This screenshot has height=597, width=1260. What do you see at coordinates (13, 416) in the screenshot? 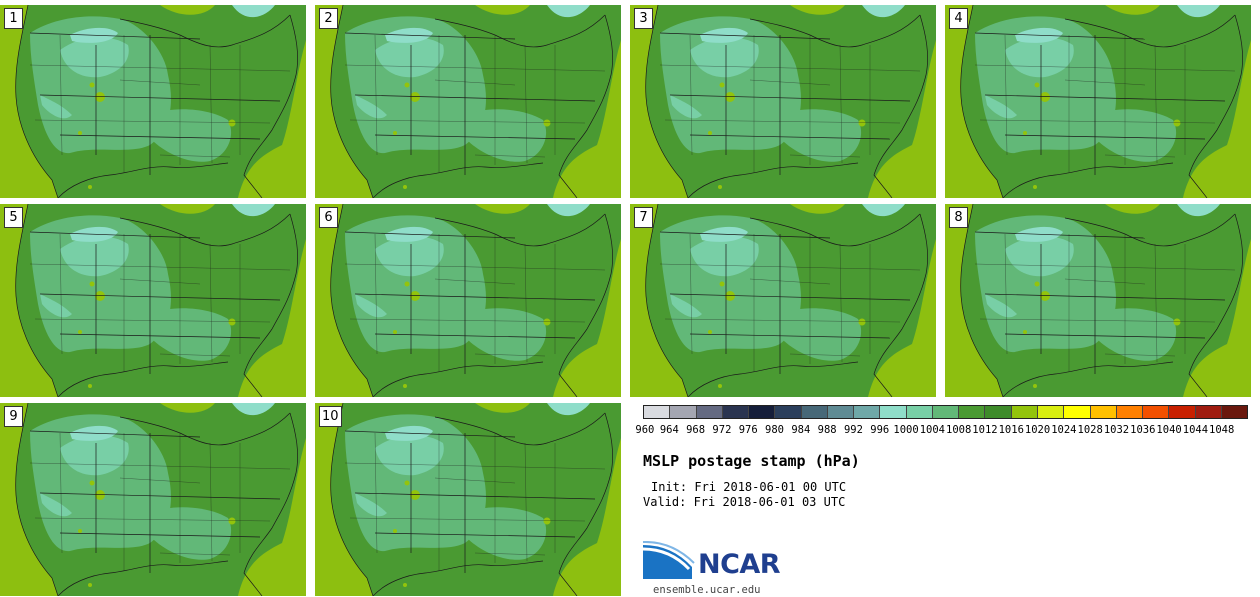
I see `panel-label: 9` at bounding box center [13, 416].